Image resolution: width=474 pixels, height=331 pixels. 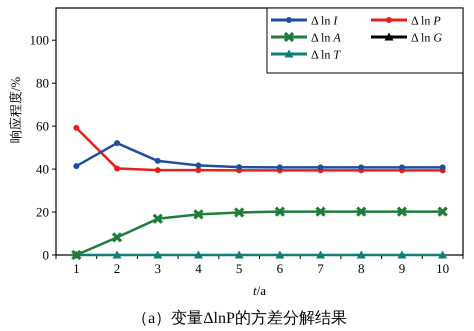 I want to click on legend-label: Δ ln G, so click(x=426, y=37).